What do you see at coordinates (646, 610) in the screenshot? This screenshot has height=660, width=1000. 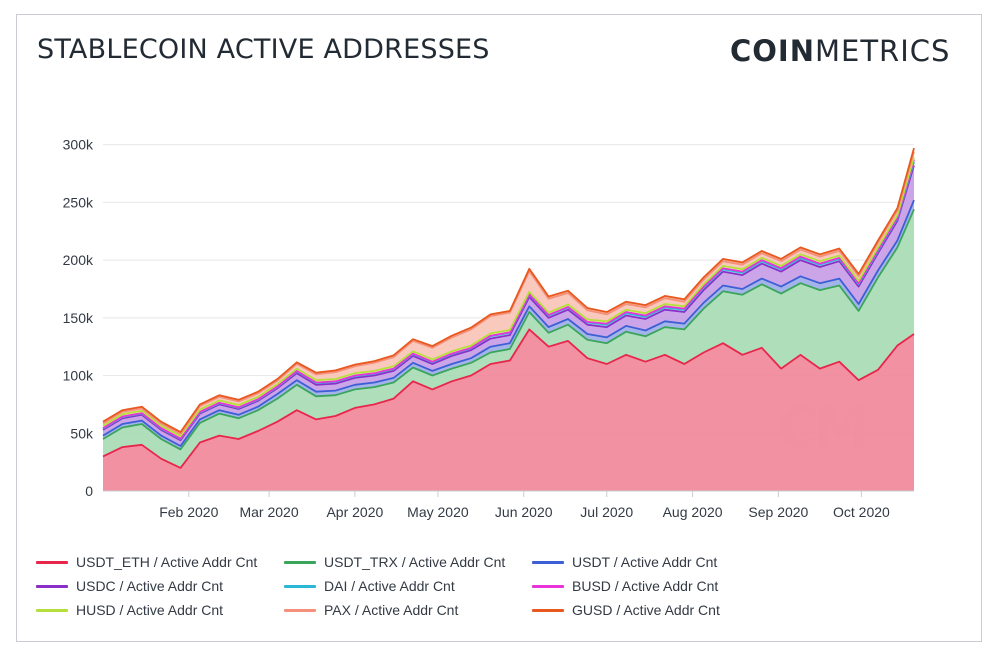 I see `legend-label: GUSD / Active Addr Cnt` at bounding box center [646, 610].